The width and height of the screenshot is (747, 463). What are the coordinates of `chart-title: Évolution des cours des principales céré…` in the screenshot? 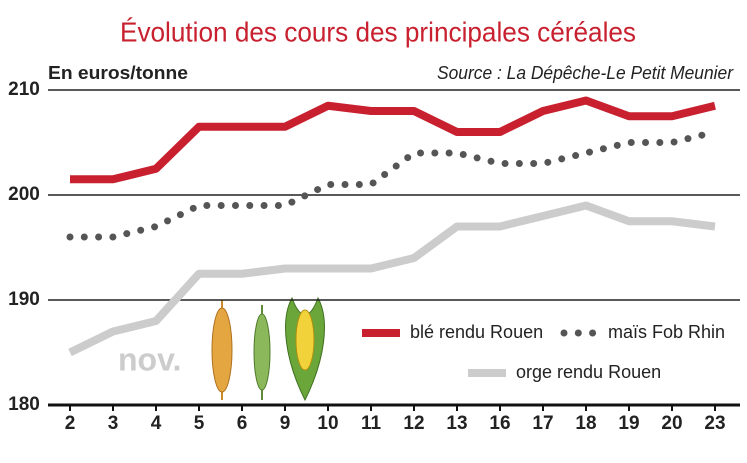 It's located at (378, 31).